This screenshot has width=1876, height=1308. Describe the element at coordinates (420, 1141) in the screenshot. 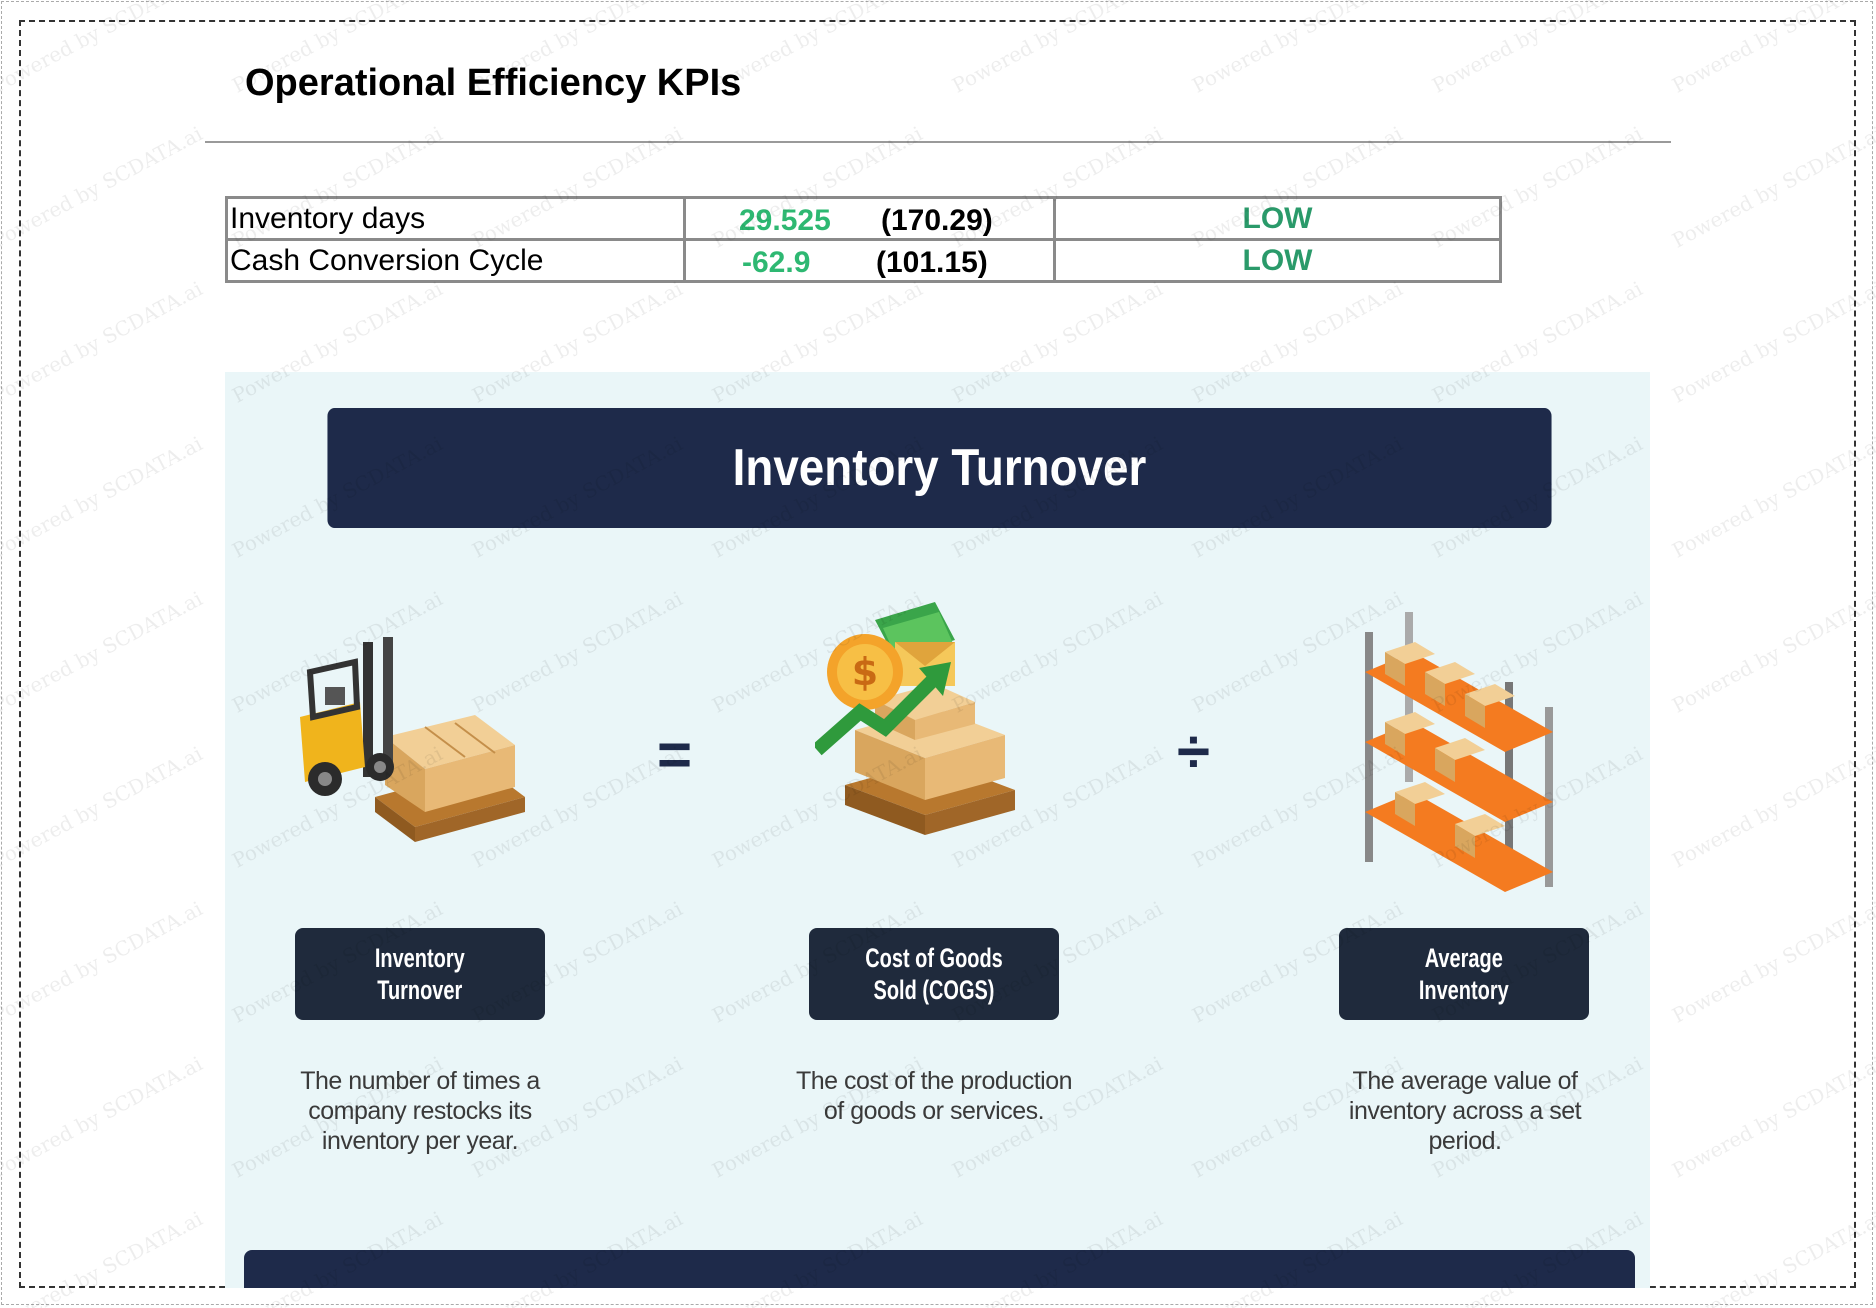

I see `description-line: inventory per year.` at that location.